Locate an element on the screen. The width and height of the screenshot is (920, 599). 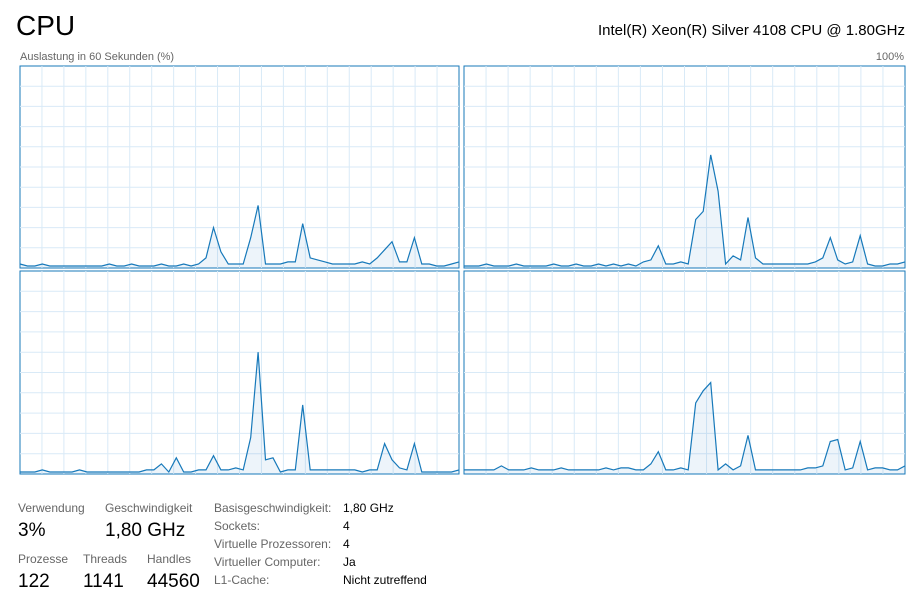
stat-label: Threads is located at coordinates (105, 559).